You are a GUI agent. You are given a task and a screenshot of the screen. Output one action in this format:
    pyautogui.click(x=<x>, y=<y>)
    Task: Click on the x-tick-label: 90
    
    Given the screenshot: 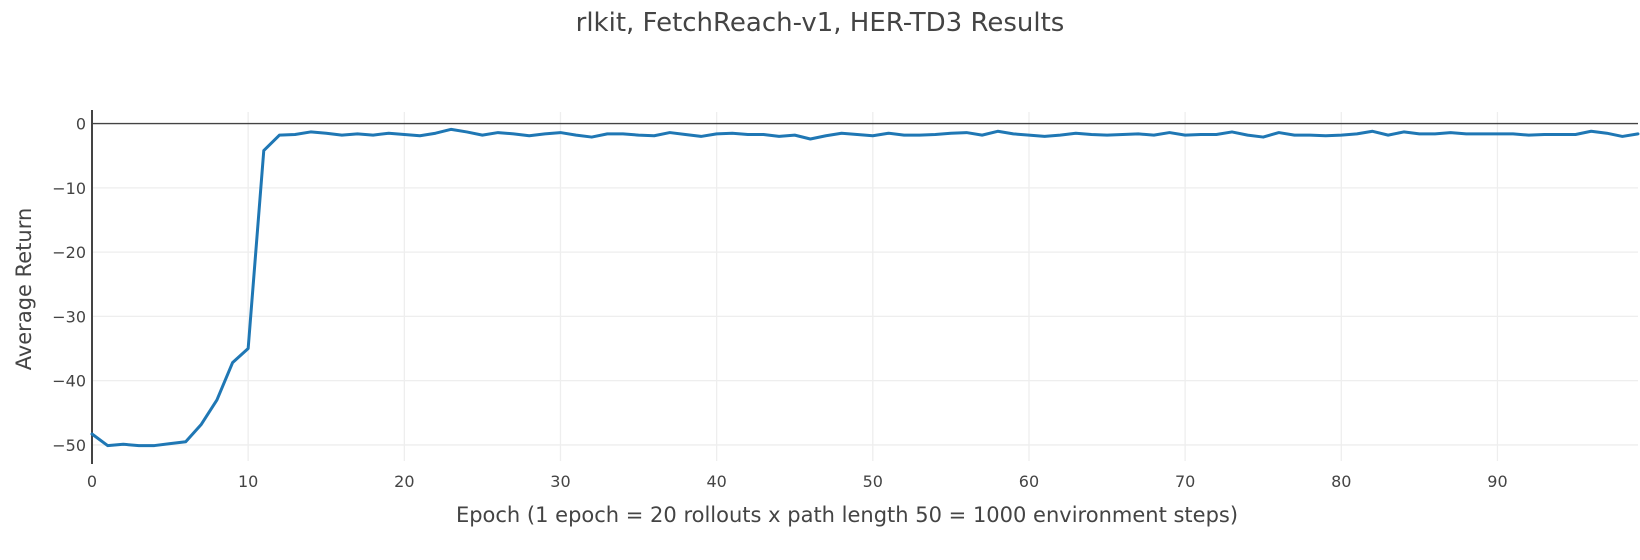 What is the action you would take?
    pyautogui.click(x=1497, y=481)
    